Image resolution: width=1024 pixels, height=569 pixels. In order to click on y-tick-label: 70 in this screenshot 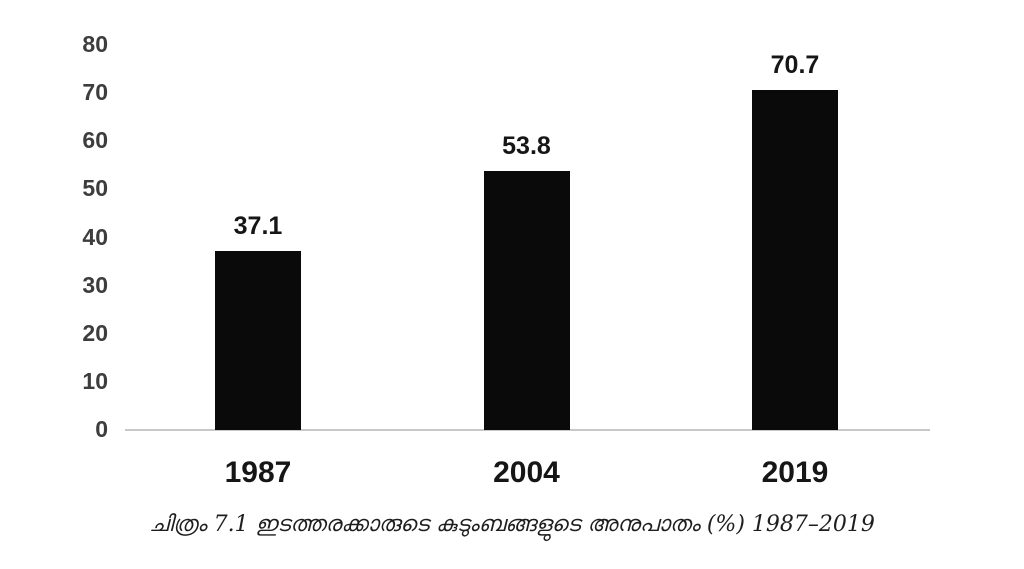, I will do `click(95, 92)`.